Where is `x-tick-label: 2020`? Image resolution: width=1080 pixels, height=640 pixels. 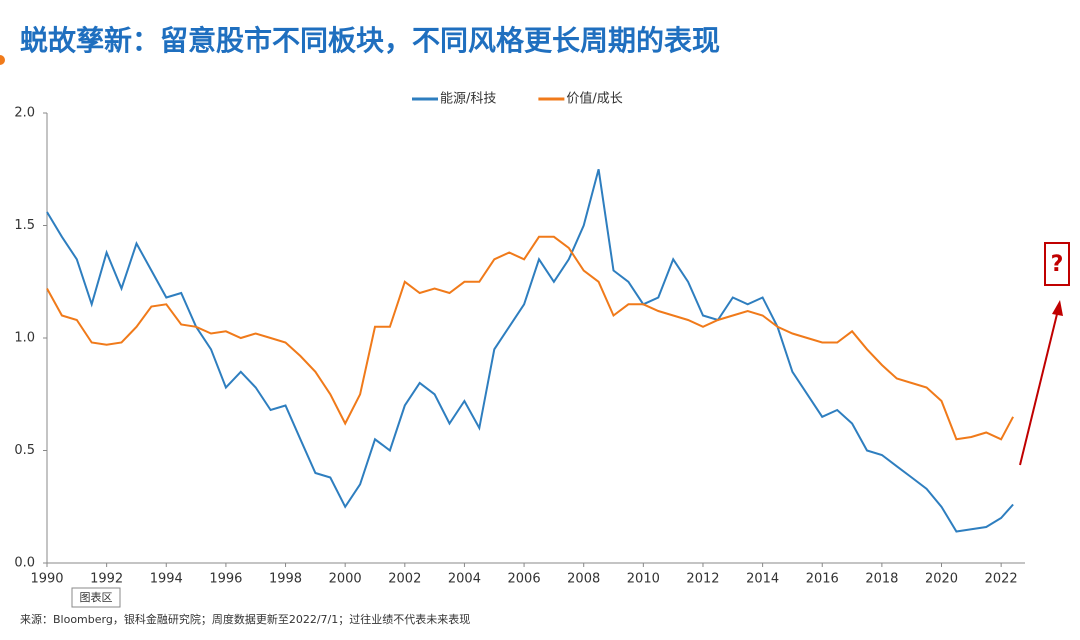 x-tick-label: 2020 is located at coordinates (941, 579).